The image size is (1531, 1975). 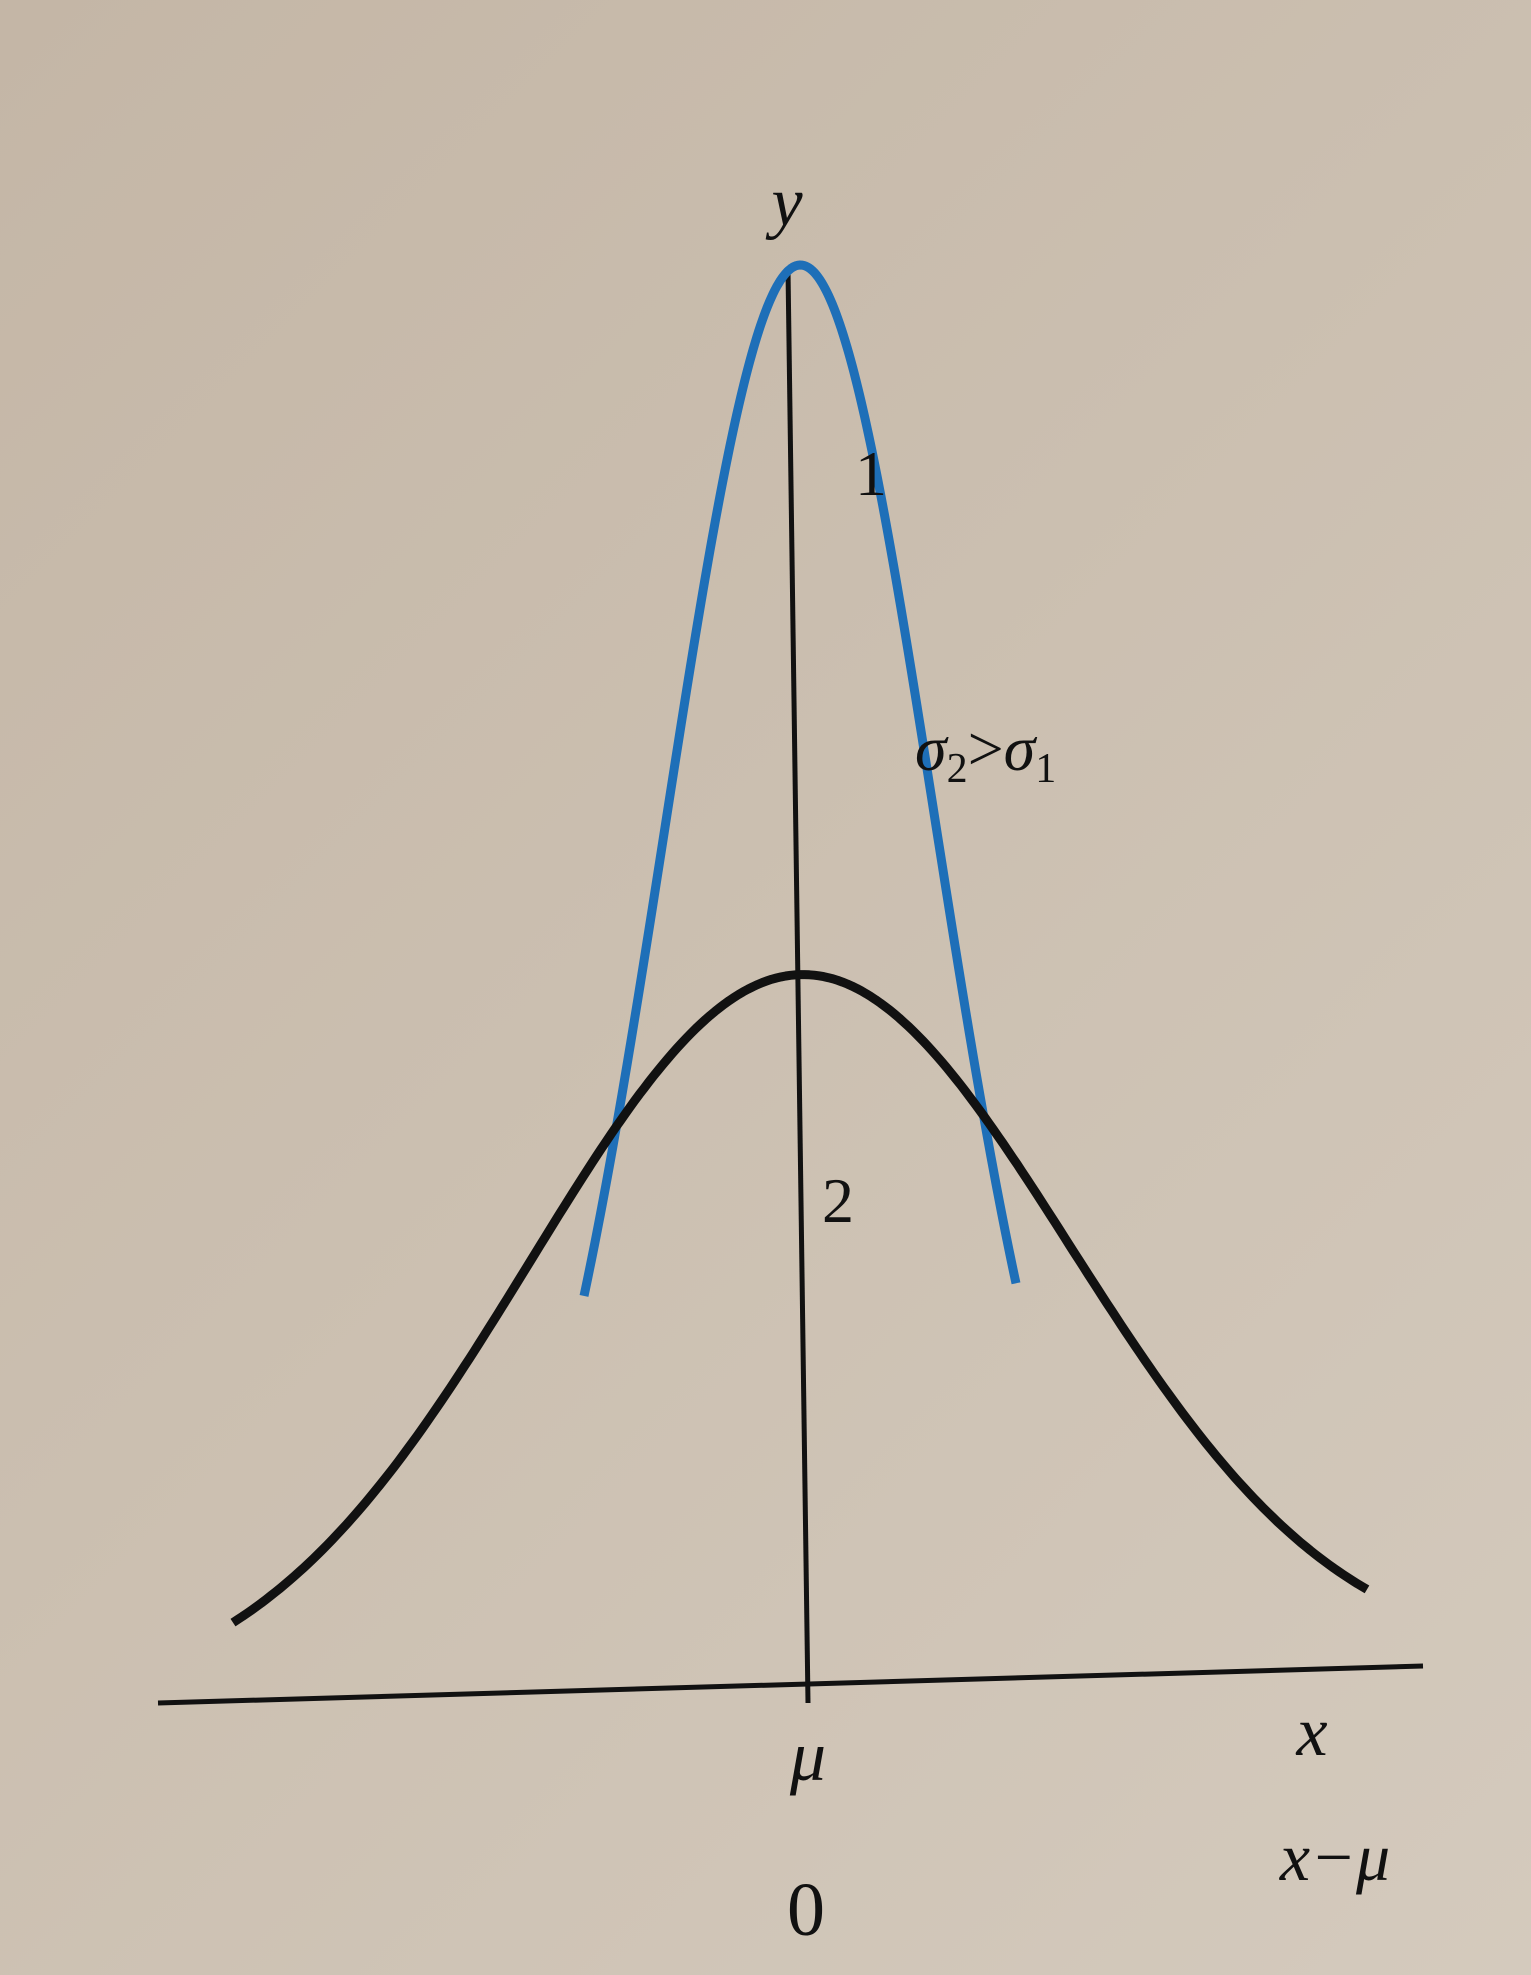 What do you see at coordinates (798, 986) in the screenshot?
I see `y-axis-line` at bounding box center [798, 986].